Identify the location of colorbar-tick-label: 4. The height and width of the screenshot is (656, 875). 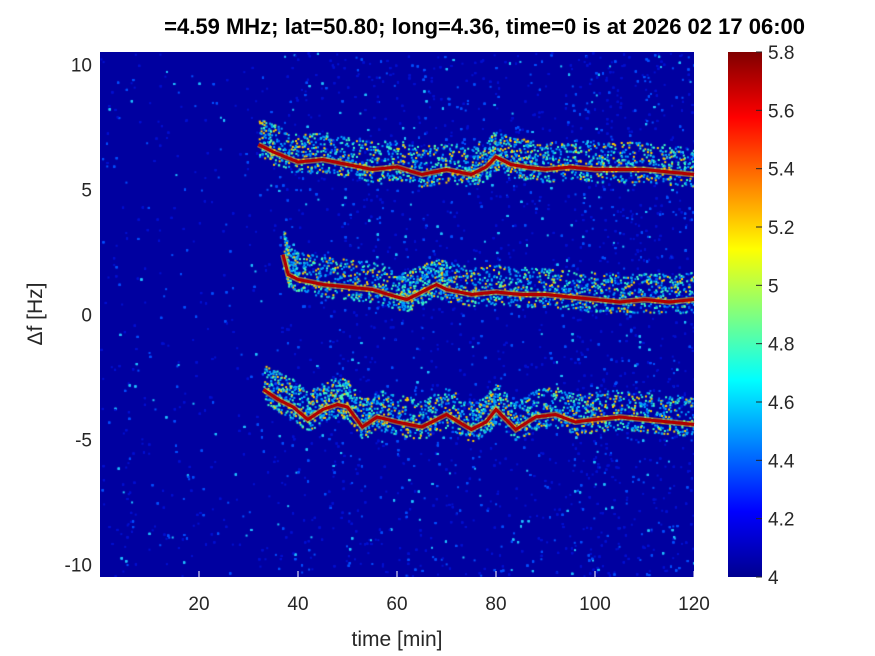
(773, 578).